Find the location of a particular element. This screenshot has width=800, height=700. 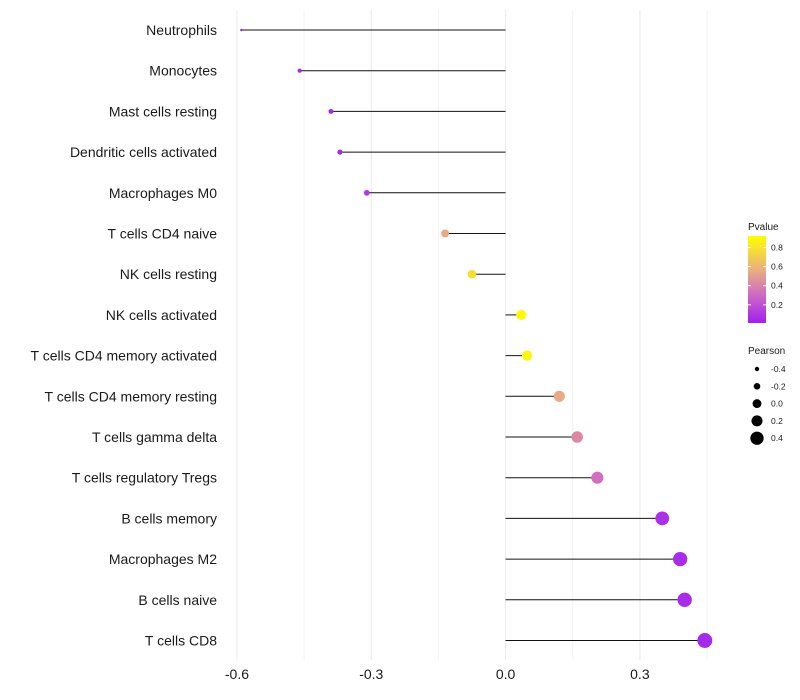

x-tick-label: -0.3 is located at coordinates (371, 674).